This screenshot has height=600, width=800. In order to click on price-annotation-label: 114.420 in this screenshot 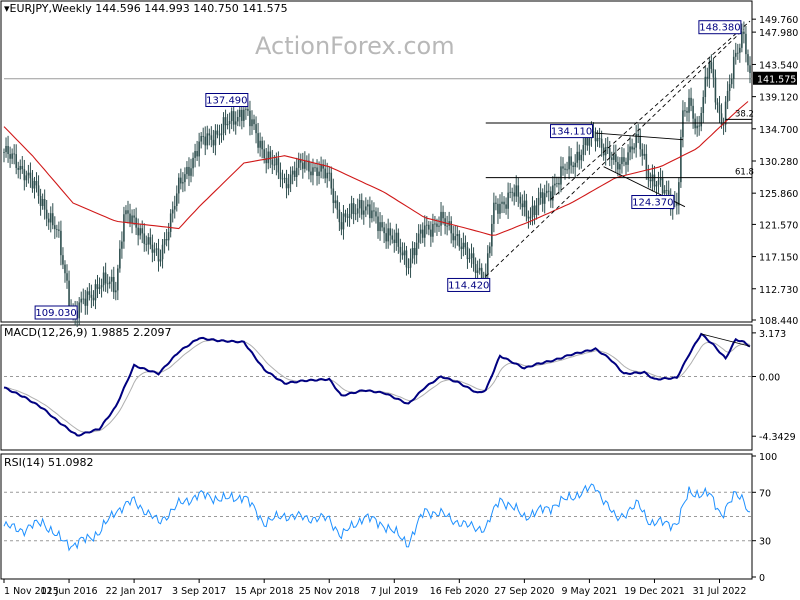, I will do `click(468, 285)`.